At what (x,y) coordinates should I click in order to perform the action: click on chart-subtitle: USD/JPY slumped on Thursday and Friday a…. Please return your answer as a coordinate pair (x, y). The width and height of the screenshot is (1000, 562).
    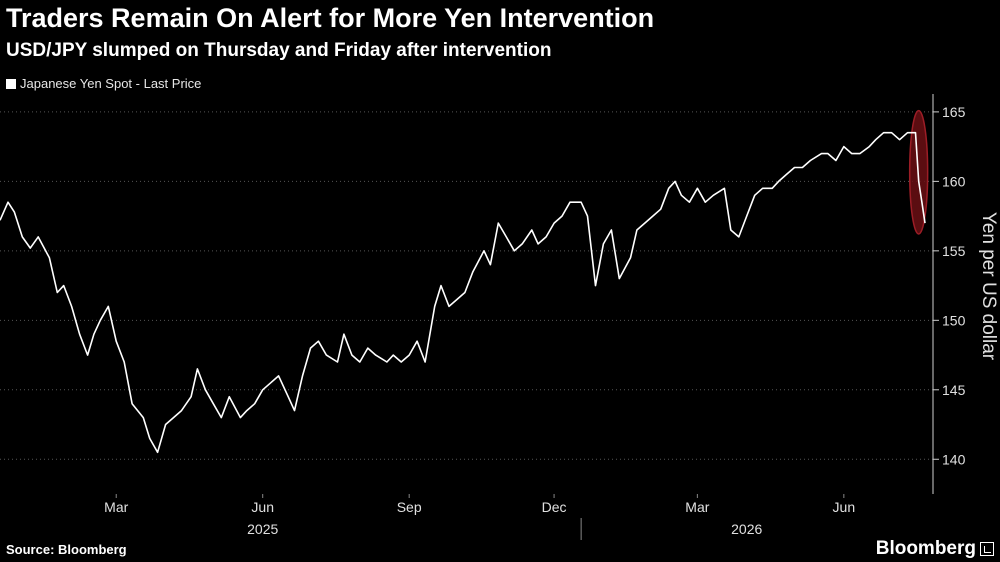
    Looking at the image, I should click on (279, 50).